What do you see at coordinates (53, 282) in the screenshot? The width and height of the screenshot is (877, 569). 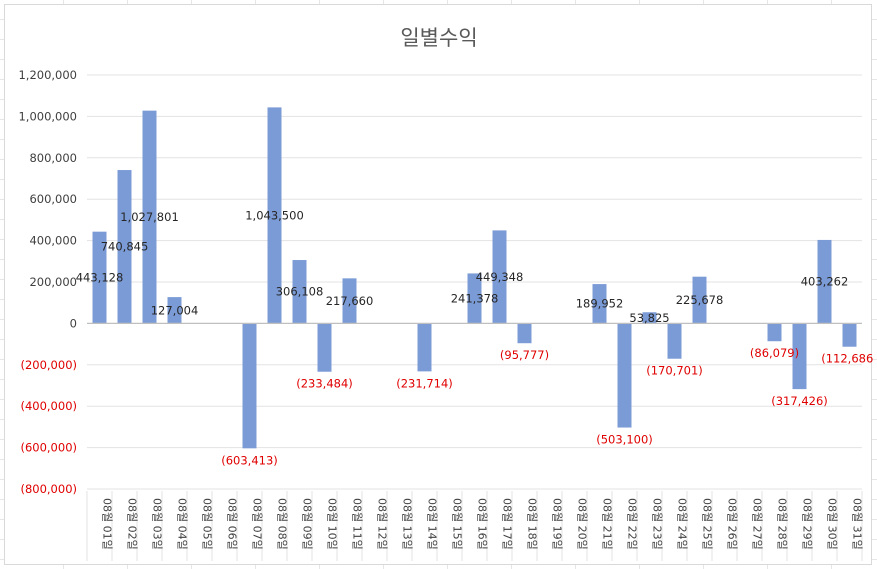 I see `y-tick-label: 200,000` at bounding box center [53, 282].